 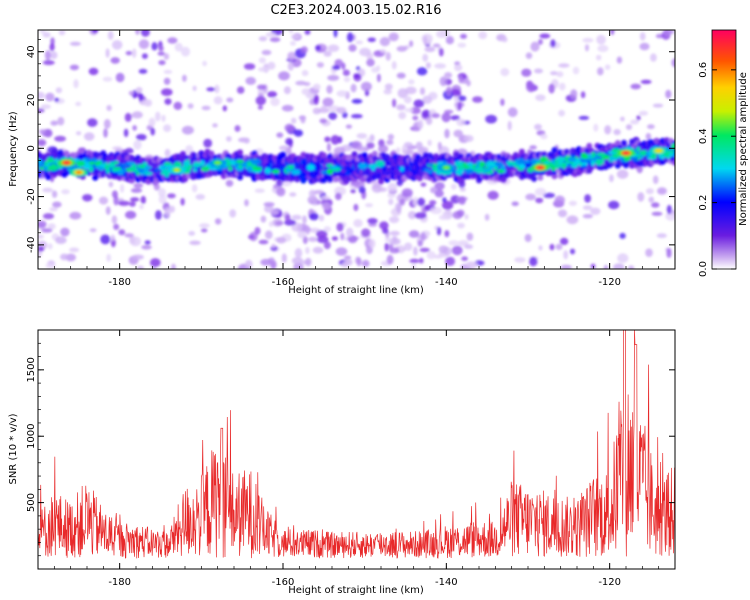 What do you see at coordinates (356, 590) in the screenshot?
I see `snr-x-axis-label: Height of straight line (km)` at bounding box center [356, 590].